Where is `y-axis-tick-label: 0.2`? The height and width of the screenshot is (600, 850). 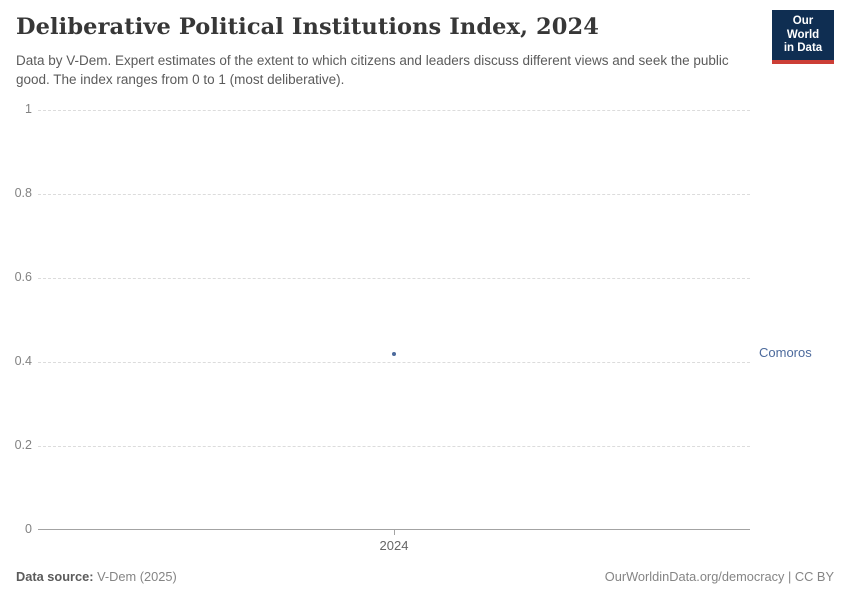 y-axis-tick-label: 0.2 is located at coordinates (23, 445).